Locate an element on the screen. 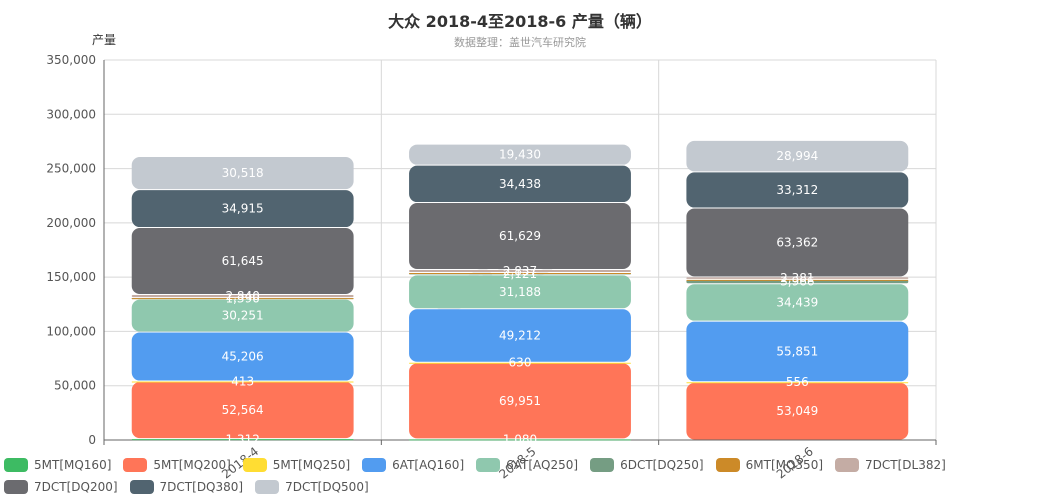 The height and width of the screenshot is (500, 1040). legend-item: 5MT[MQ200] is located at coordinates (177, 465).